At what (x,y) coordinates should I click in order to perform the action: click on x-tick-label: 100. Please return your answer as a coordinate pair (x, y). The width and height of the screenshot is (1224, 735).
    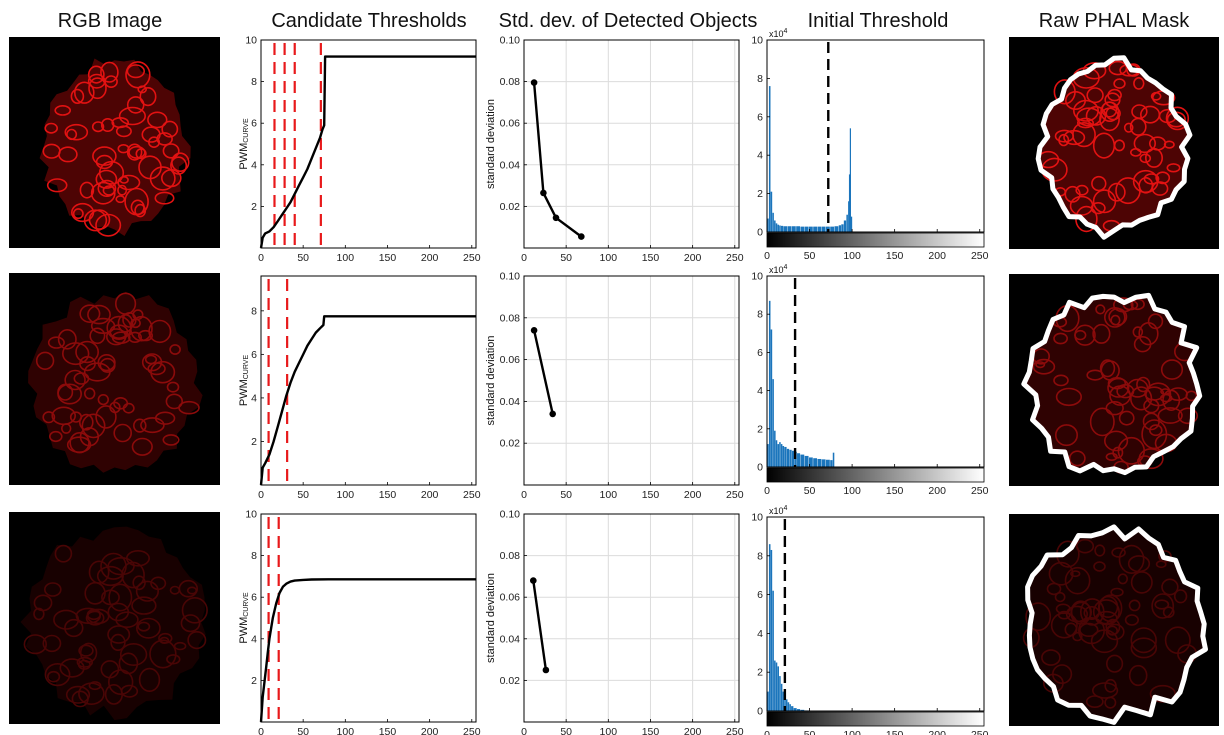
    Looking at the image, I should click on (609, 495).